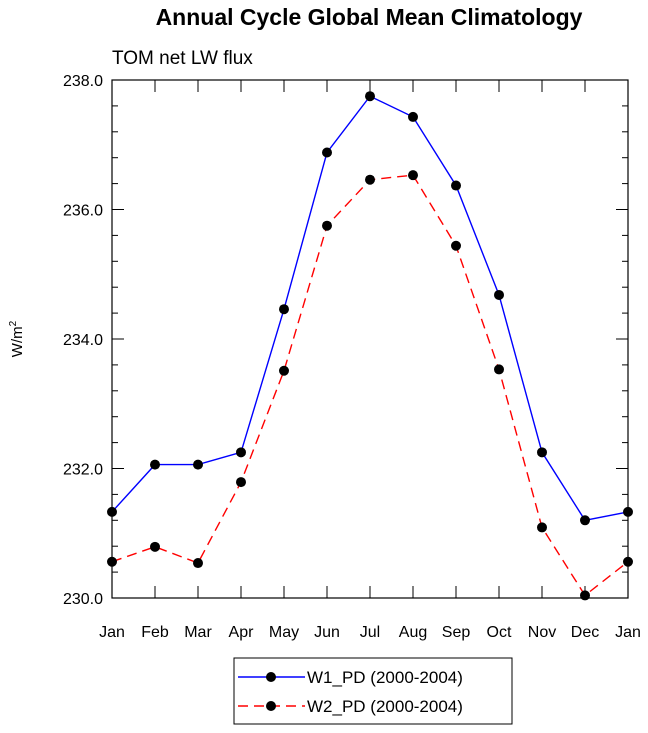 This screenshot has height=733, width=648. I want to click on x-tick-label: Dec, so click(585, 632).